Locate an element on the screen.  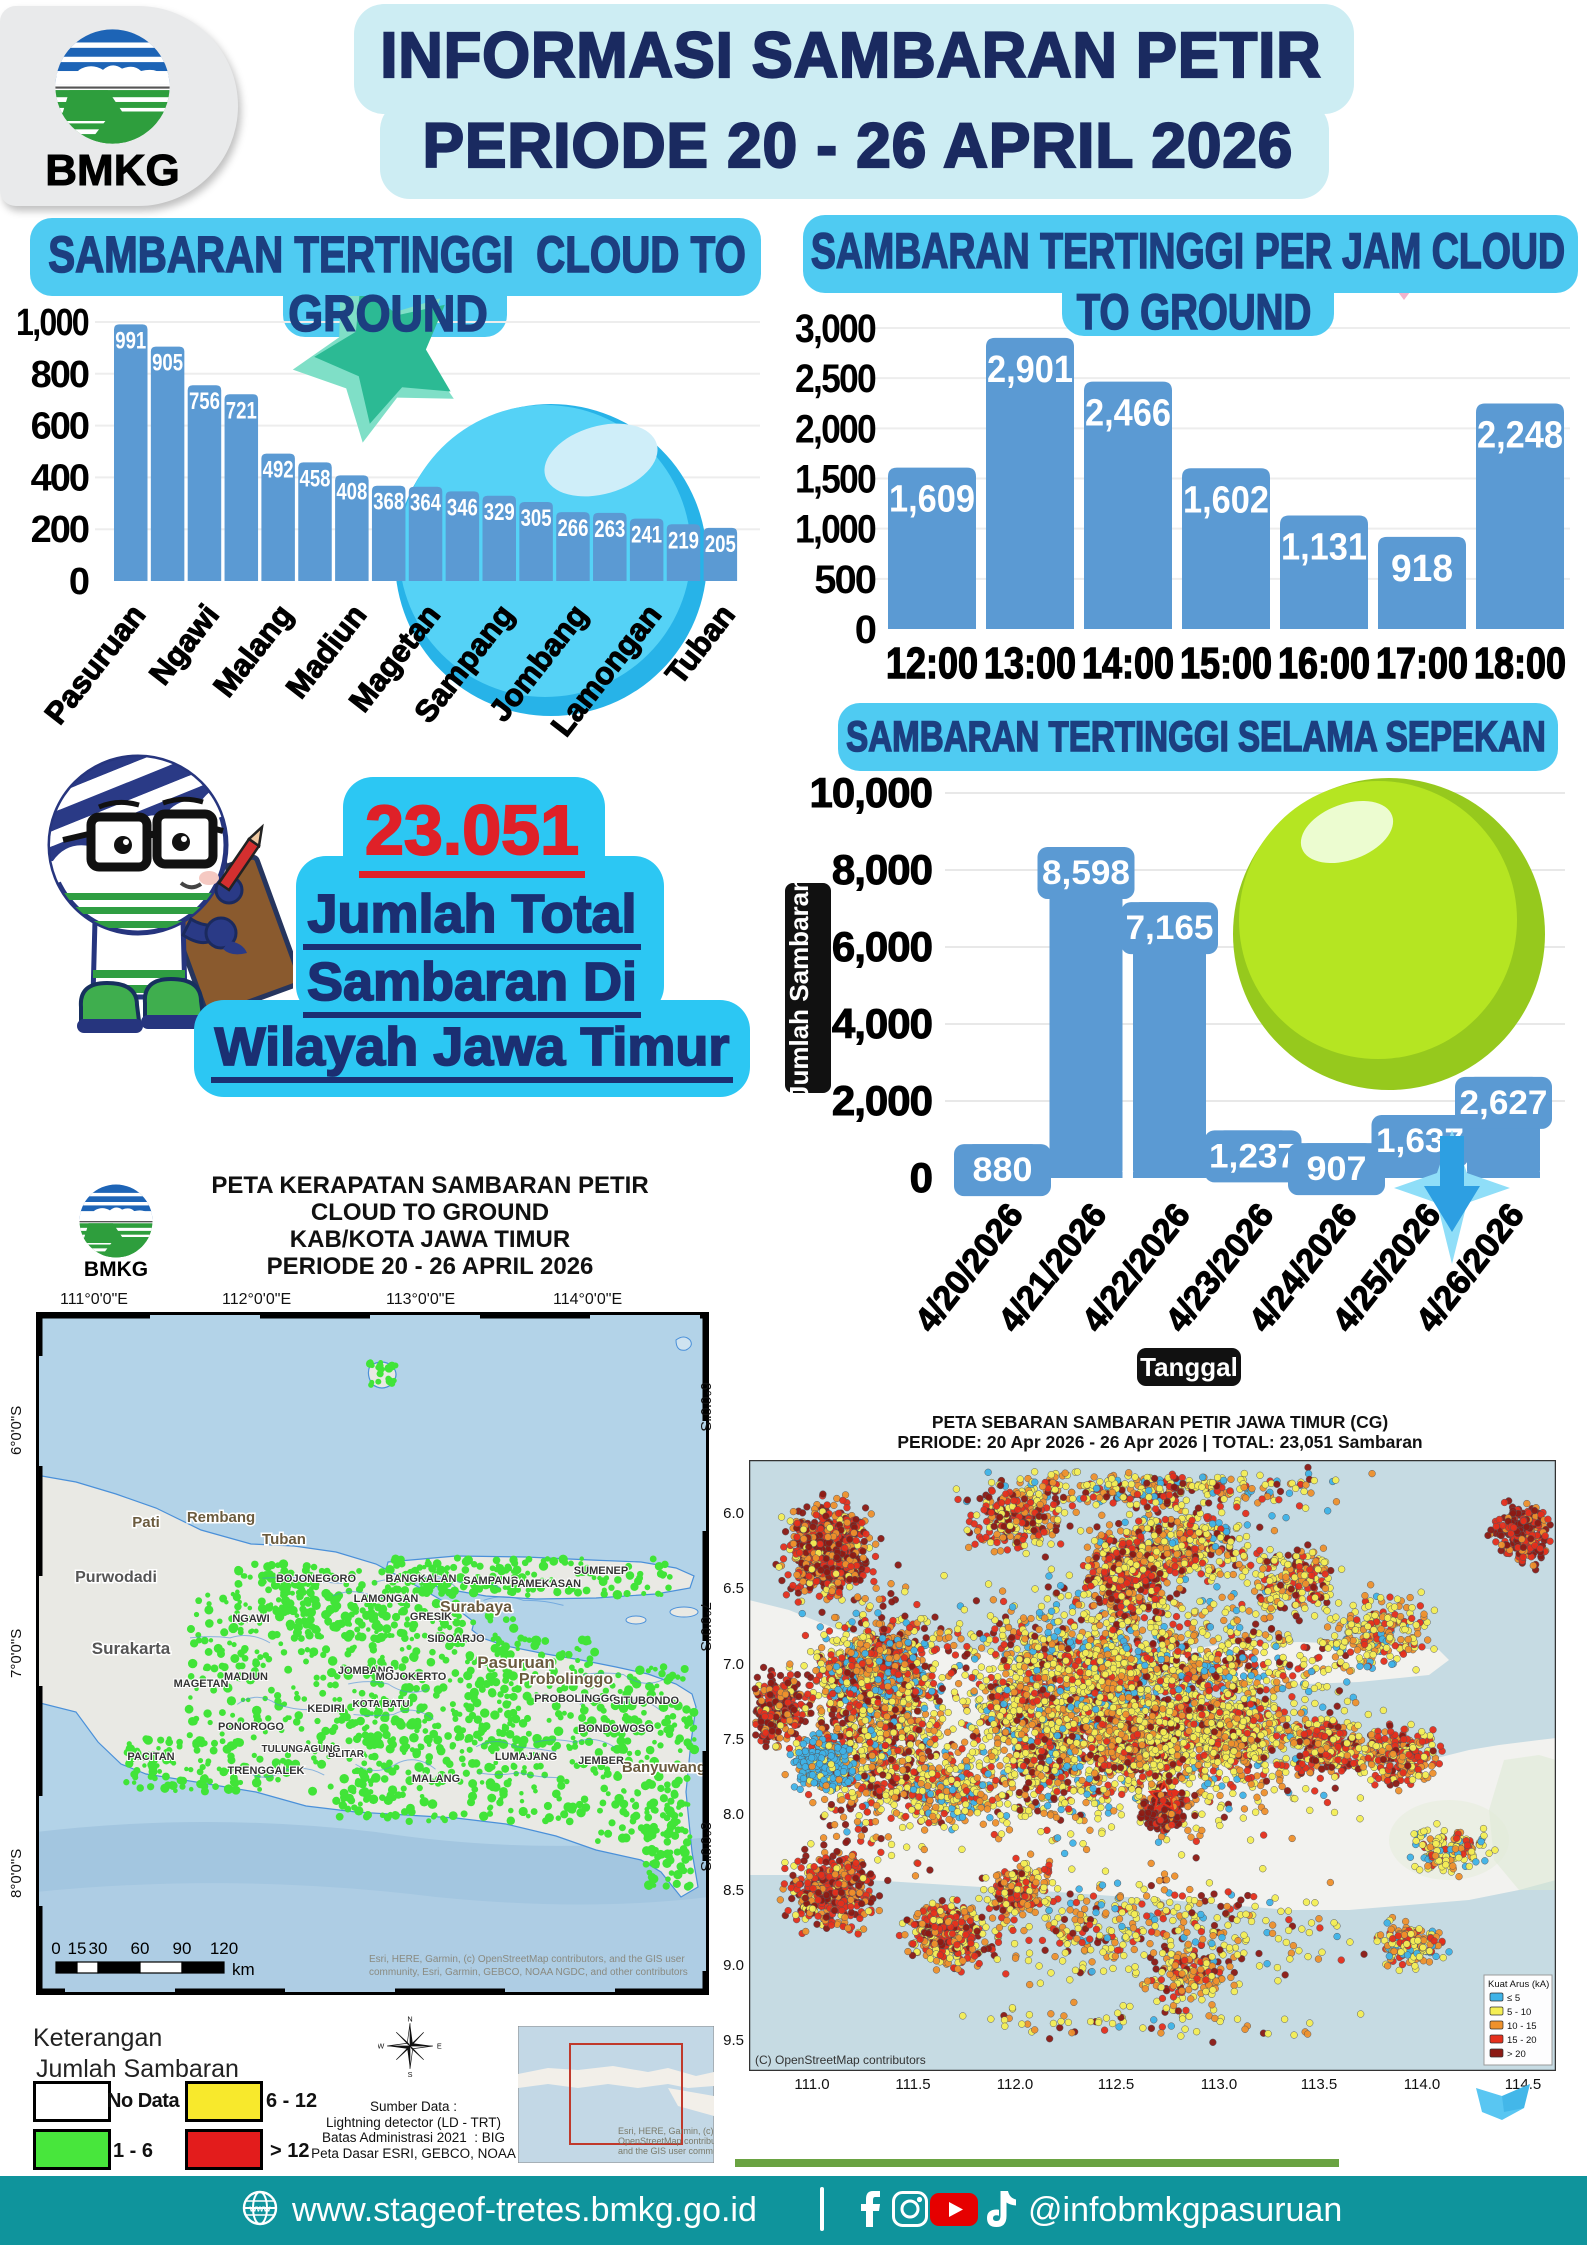
svg-text: LUMAJANG is located at coordinates (526, 1757).